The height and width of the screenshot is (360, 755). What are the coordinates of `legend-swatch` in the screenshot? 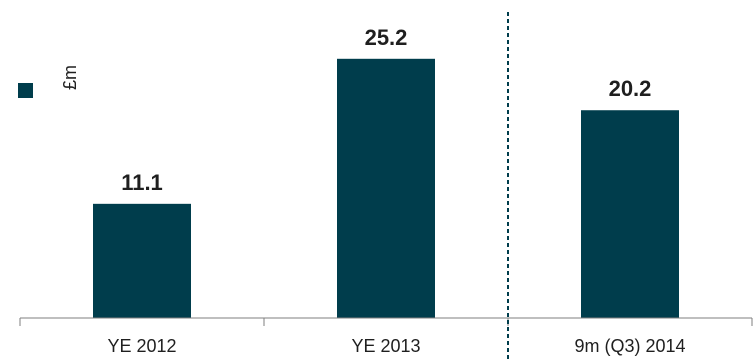 It's located at (25, 90).